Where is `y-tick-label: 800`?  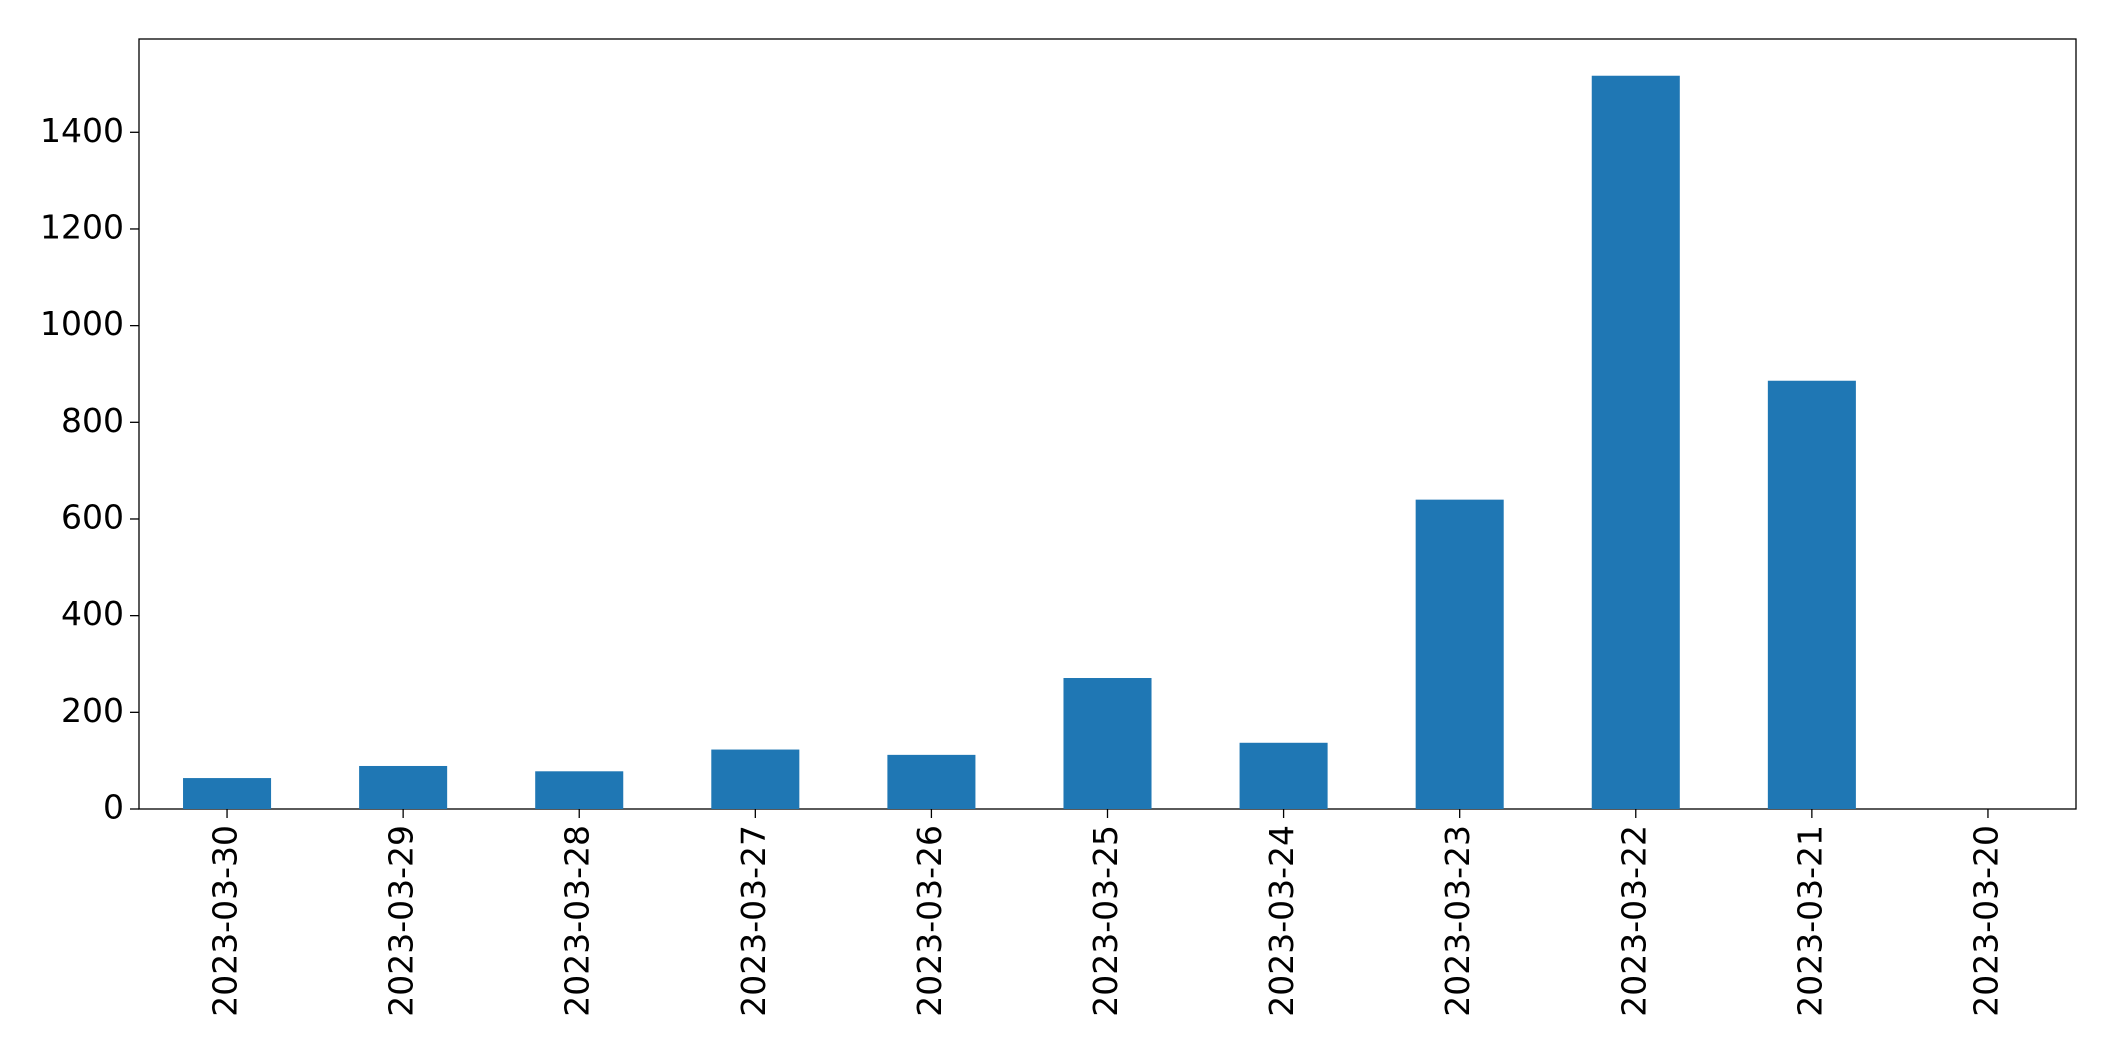
y-tick-label: 800 is located at coordinates (92, 420).